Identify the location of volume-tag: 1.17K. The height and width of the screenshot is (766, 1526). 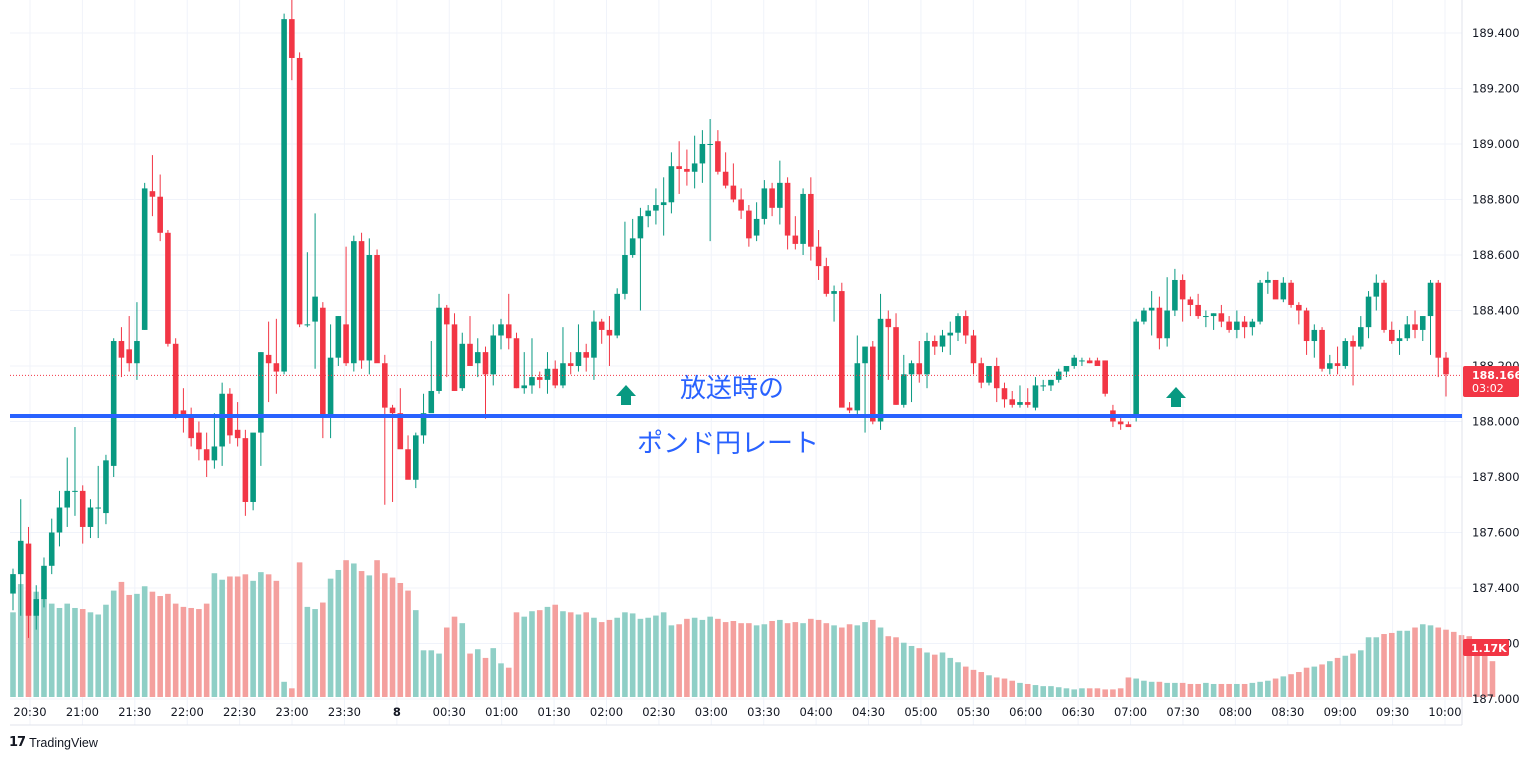
(1486, 647).